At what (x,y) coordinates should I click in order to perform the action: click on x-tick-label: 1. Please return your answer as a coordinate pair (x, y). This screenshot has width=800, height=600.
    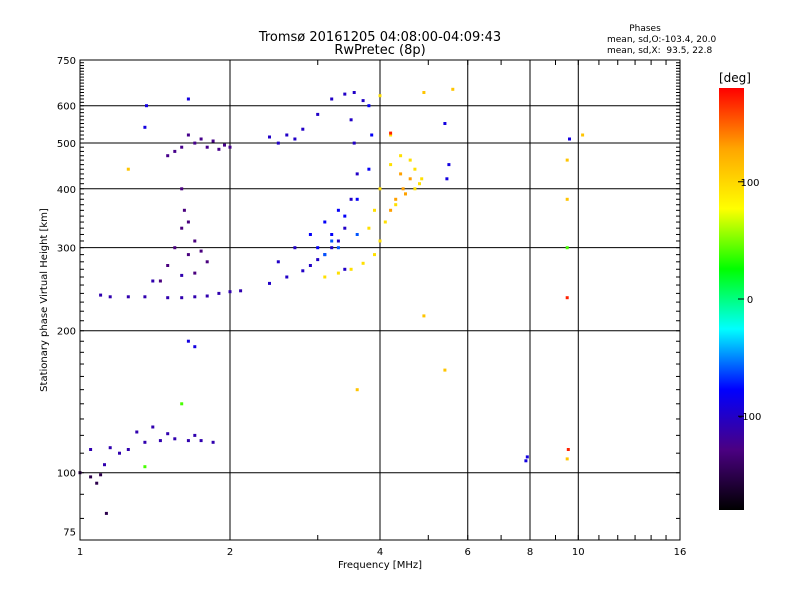
    Looking at the image, I should click on (80, 552).